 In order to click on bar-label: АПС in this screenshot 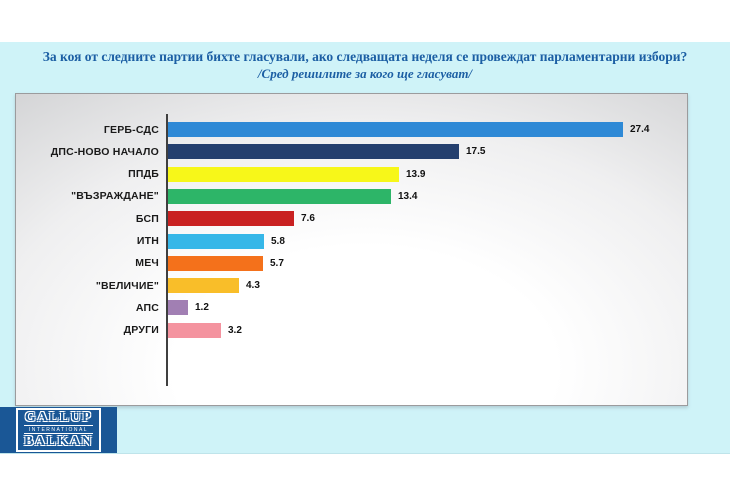, I will do `click(147, 307)`.